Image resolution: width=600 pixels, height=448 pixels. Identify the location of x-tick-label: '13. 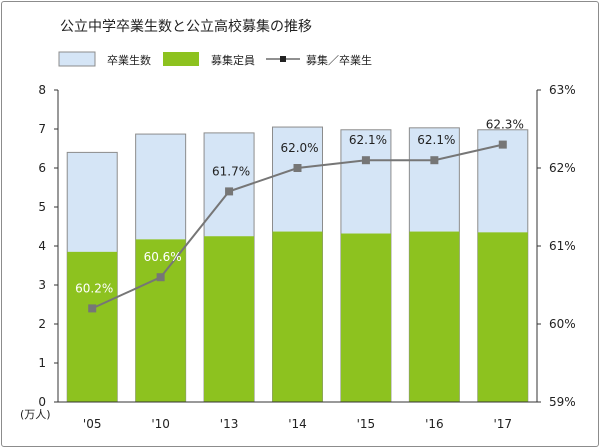
(229, 424).